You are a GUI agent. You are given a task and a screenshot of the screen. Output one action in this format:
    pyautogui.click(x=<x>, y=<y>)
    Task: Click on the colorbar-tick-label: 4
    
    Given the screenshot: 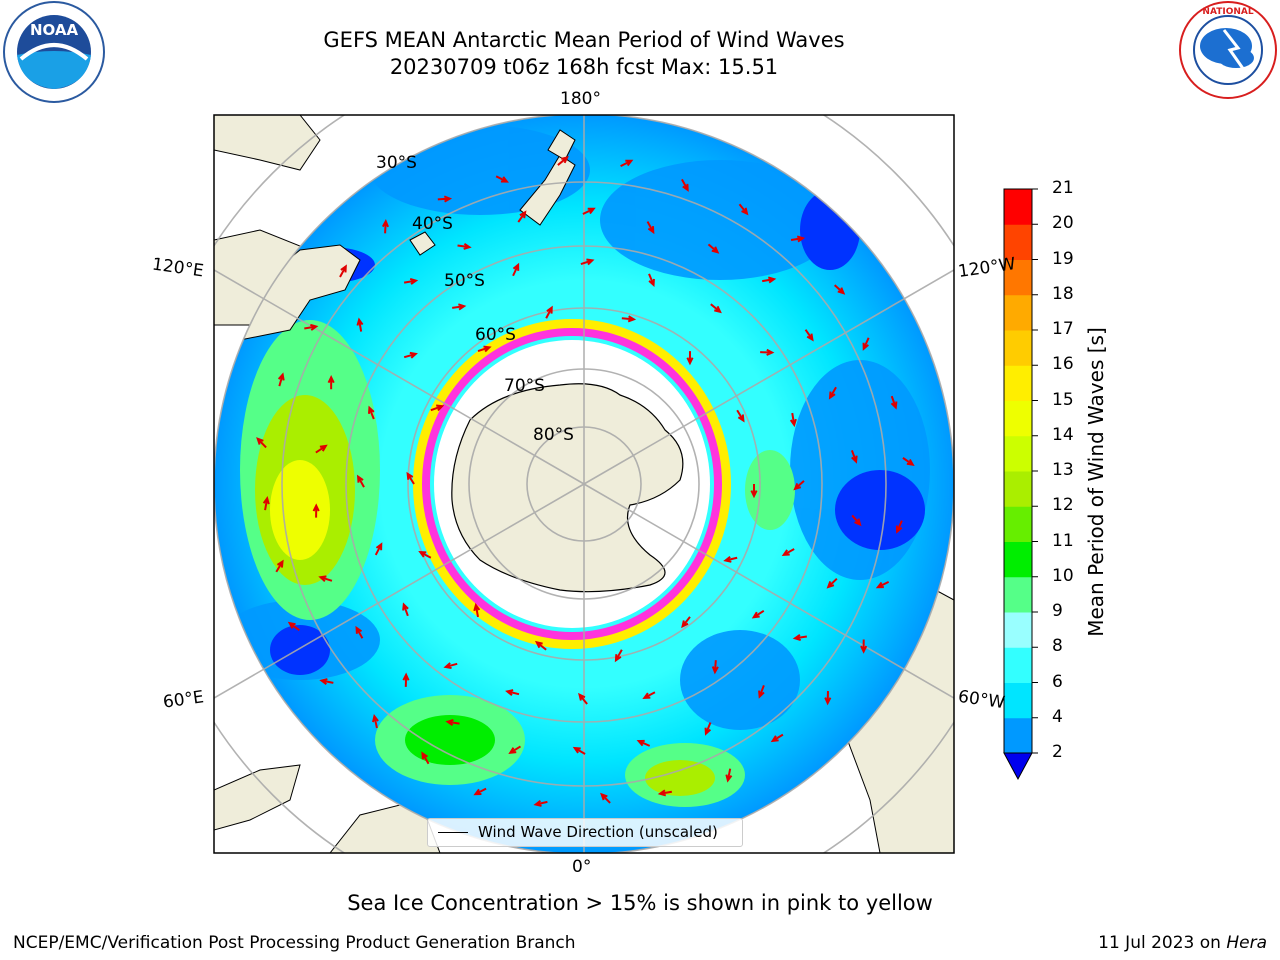 What is the action you would take?
    pyautogui.click(x=1057, y=716)
    